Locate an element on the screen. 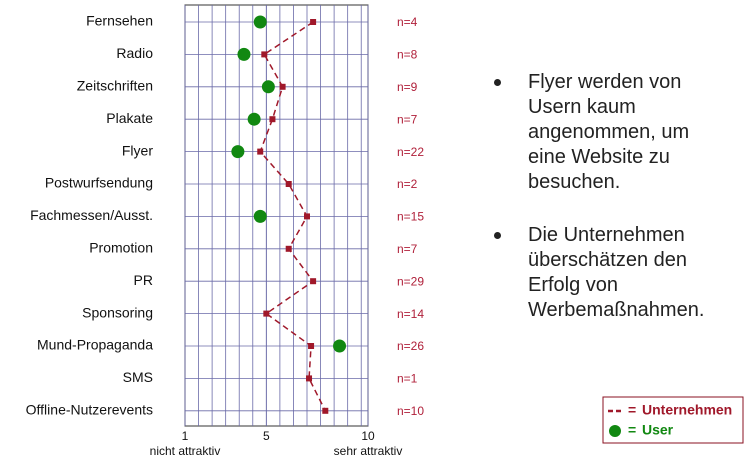 Image resolution: width=750 pixels, height=460 pixels. category-label: Zeitschriften is located at coordinates (115, 86).